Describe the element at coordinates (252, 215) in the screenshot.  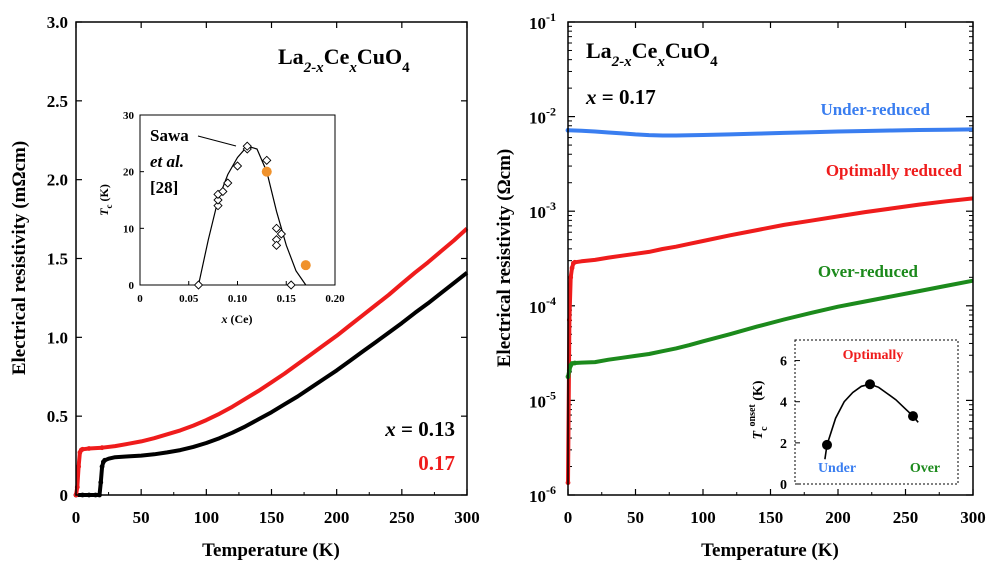
I see `left-inset-points` at that location.